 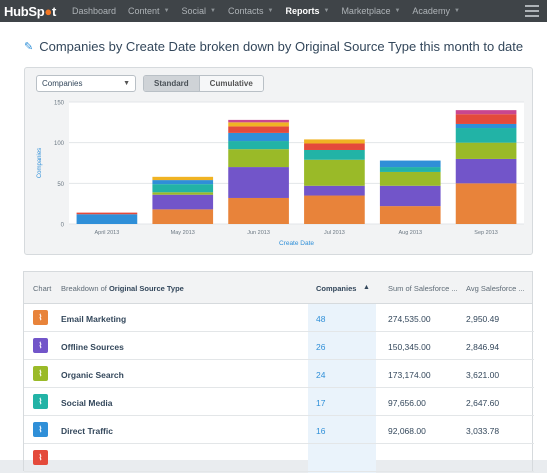 What do you see at coordinates (59, 104) in the screenshot?
I see `y-tick-label: 150` at bounding box center [59, 104].